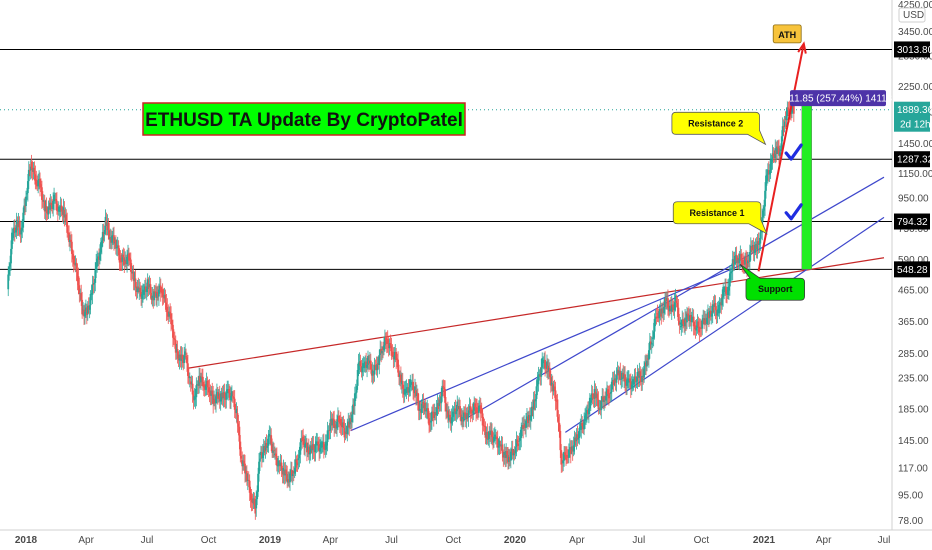 The image size is (932, 550). What do you see at coordinates (775, 289) in the screenshot?
I see `callout-support-label: Support` at bounding box center [775, 289].